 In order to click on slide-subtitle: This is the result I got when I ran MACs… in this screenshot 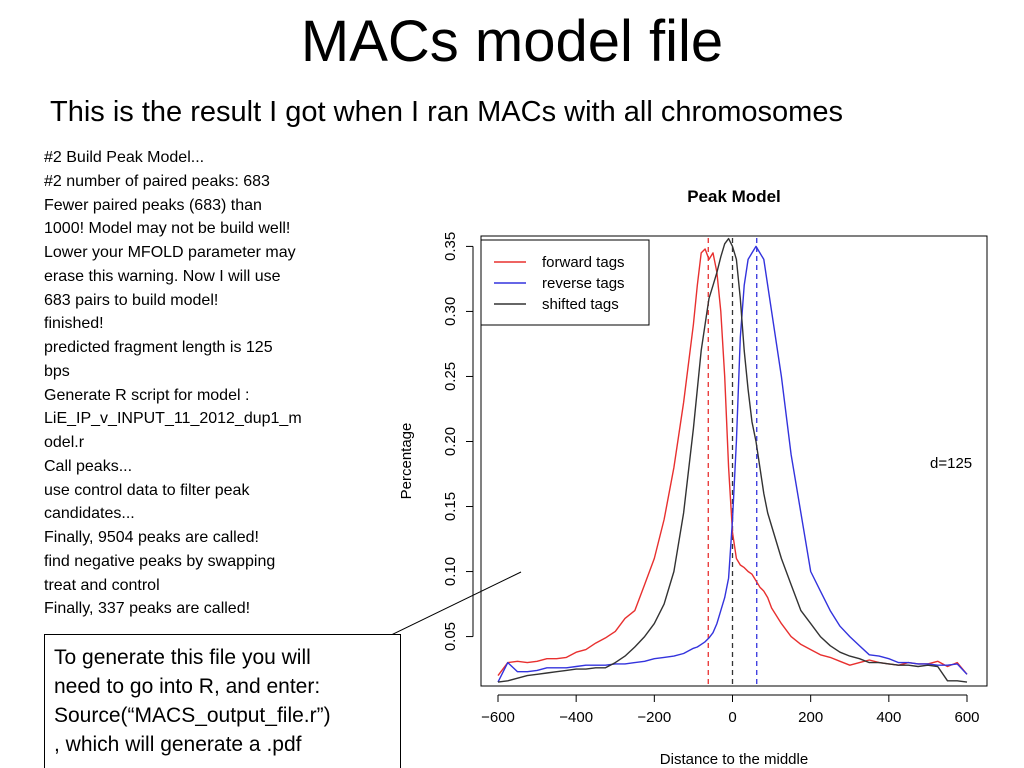, I will do `click(446, 112)`.